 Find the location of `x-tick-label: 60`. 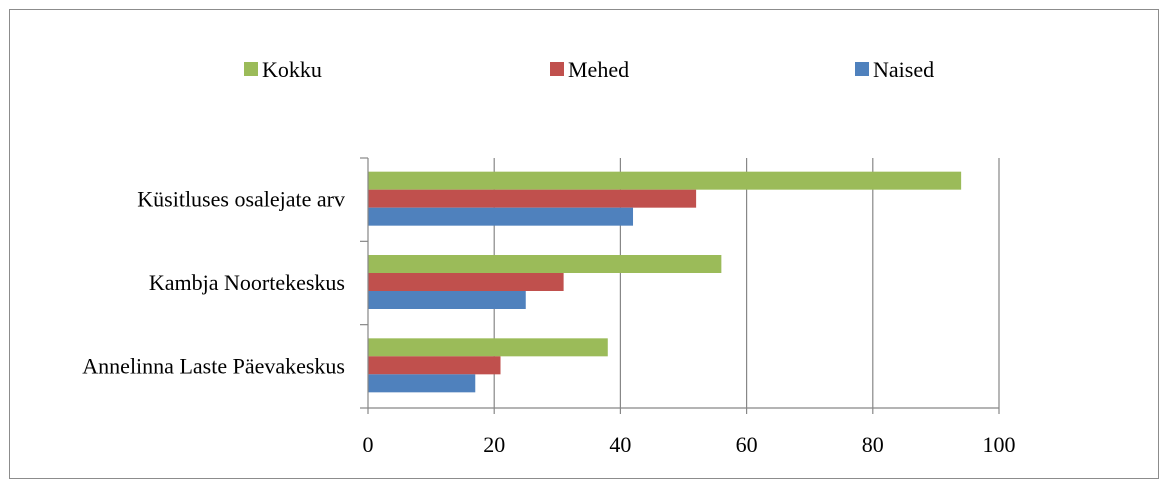

x-tick-label: 60 is located at coordinates (747, 444).